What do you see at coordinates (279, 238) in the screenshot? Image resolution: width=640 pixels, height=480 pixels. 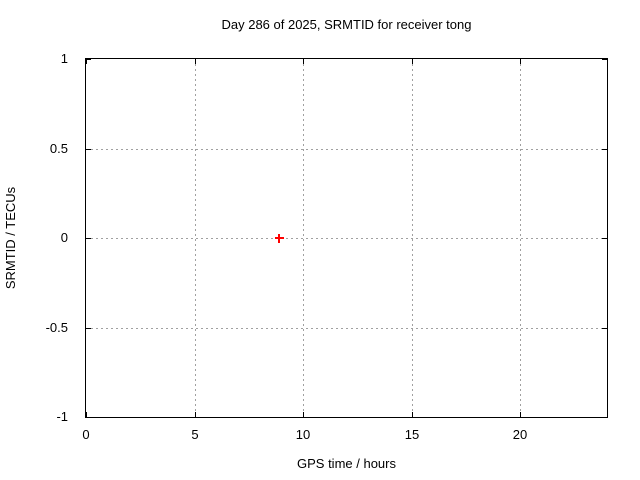 I see `data-point-marker` at bounding box center [279, 238].